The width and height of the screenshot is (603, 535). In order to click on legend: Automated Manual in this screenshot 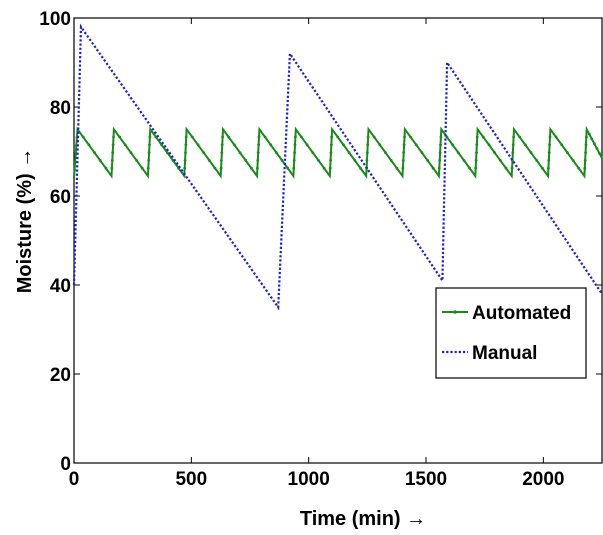, I will do `click(511, 333)`.